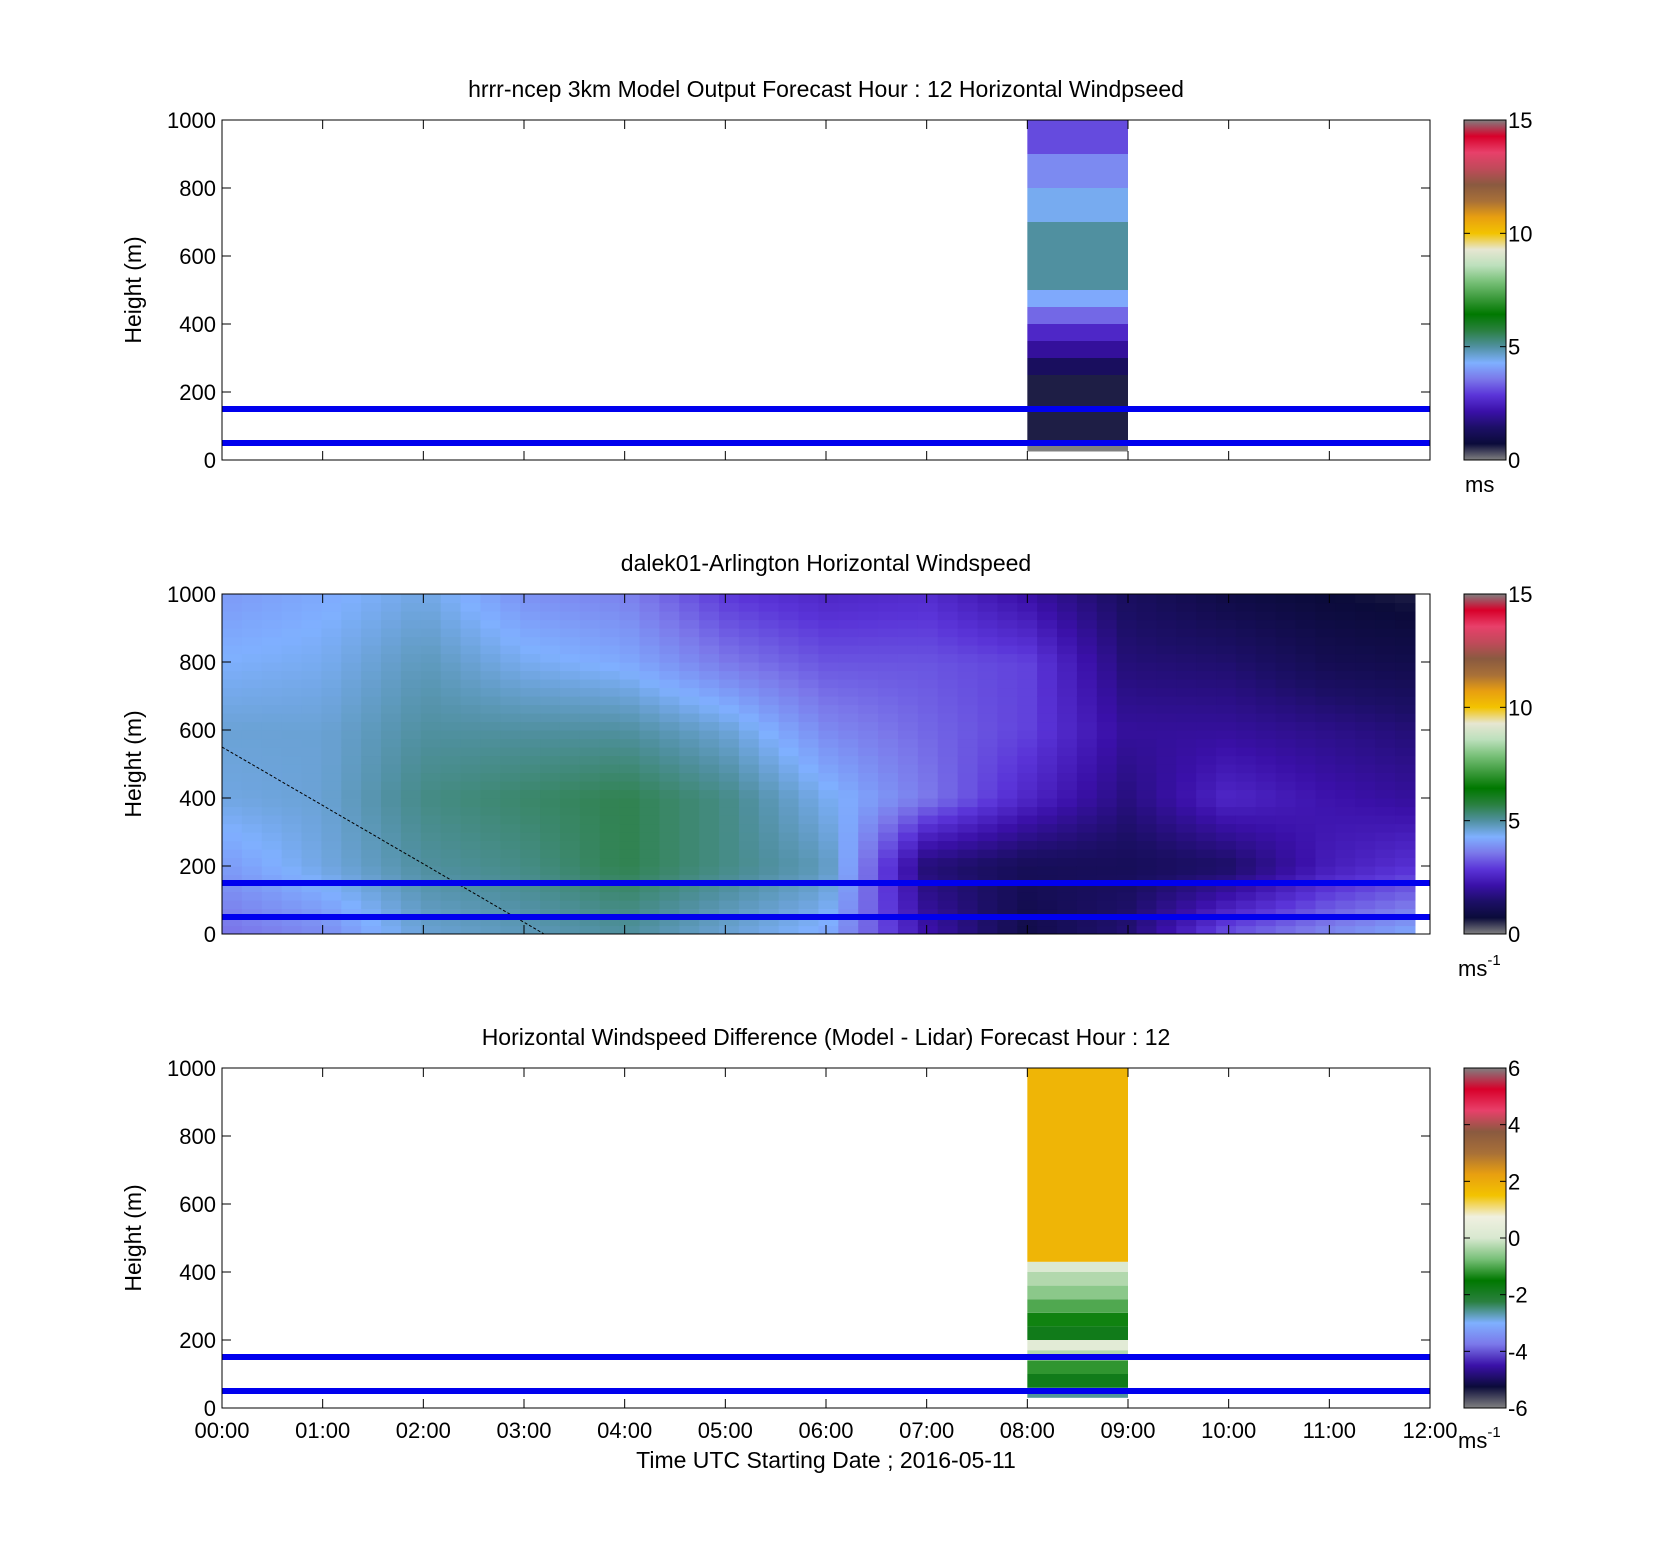 The image size is (1680, 1561). Describe the element at coordinates (197, 1340) in the screenshot. I see `y-tick-label: 200` at that location.